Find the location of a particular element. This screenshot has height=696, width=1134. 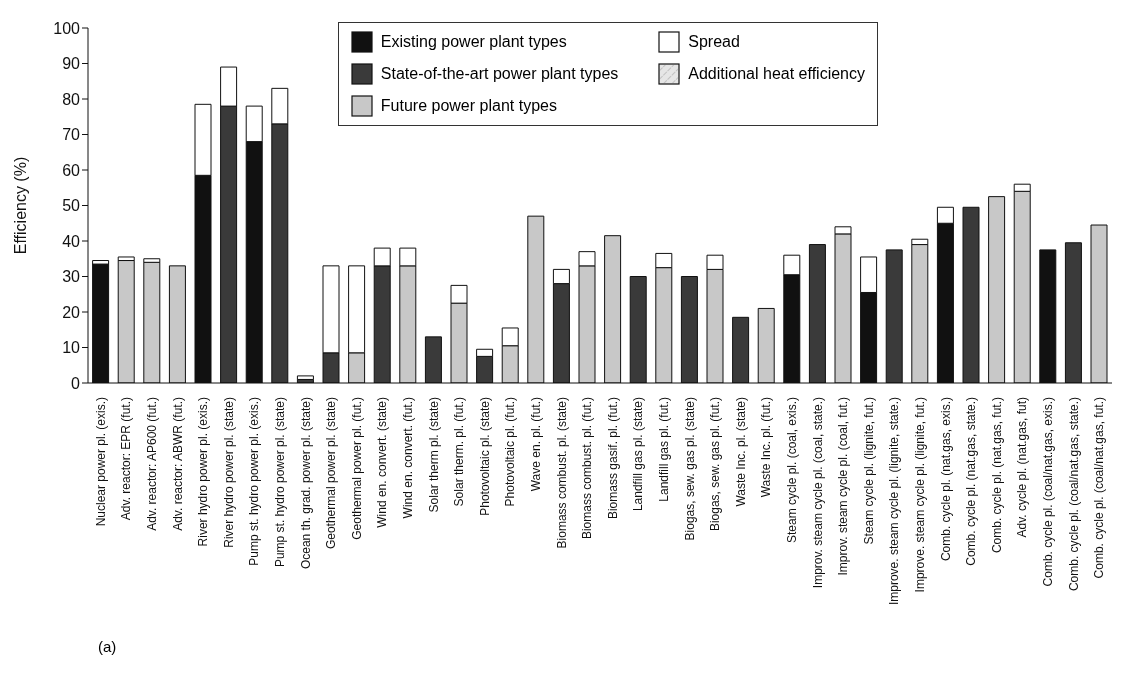

x-tick-label: Geothermal power pl. (fut.) is located at coordinates (356, 468).